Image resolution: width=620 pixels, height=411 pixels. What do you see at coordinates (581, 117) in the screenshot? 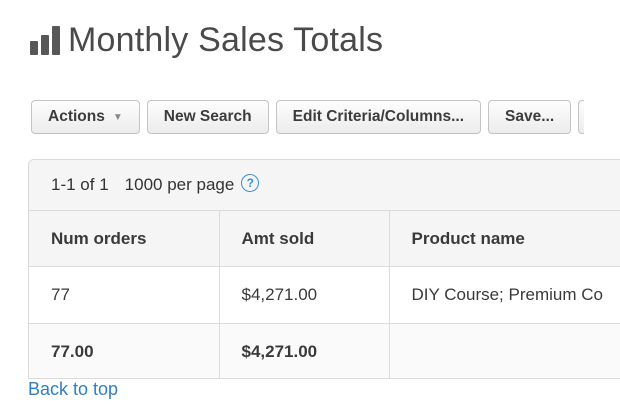
I see `overflow-button` at bounding box center [581, 117].